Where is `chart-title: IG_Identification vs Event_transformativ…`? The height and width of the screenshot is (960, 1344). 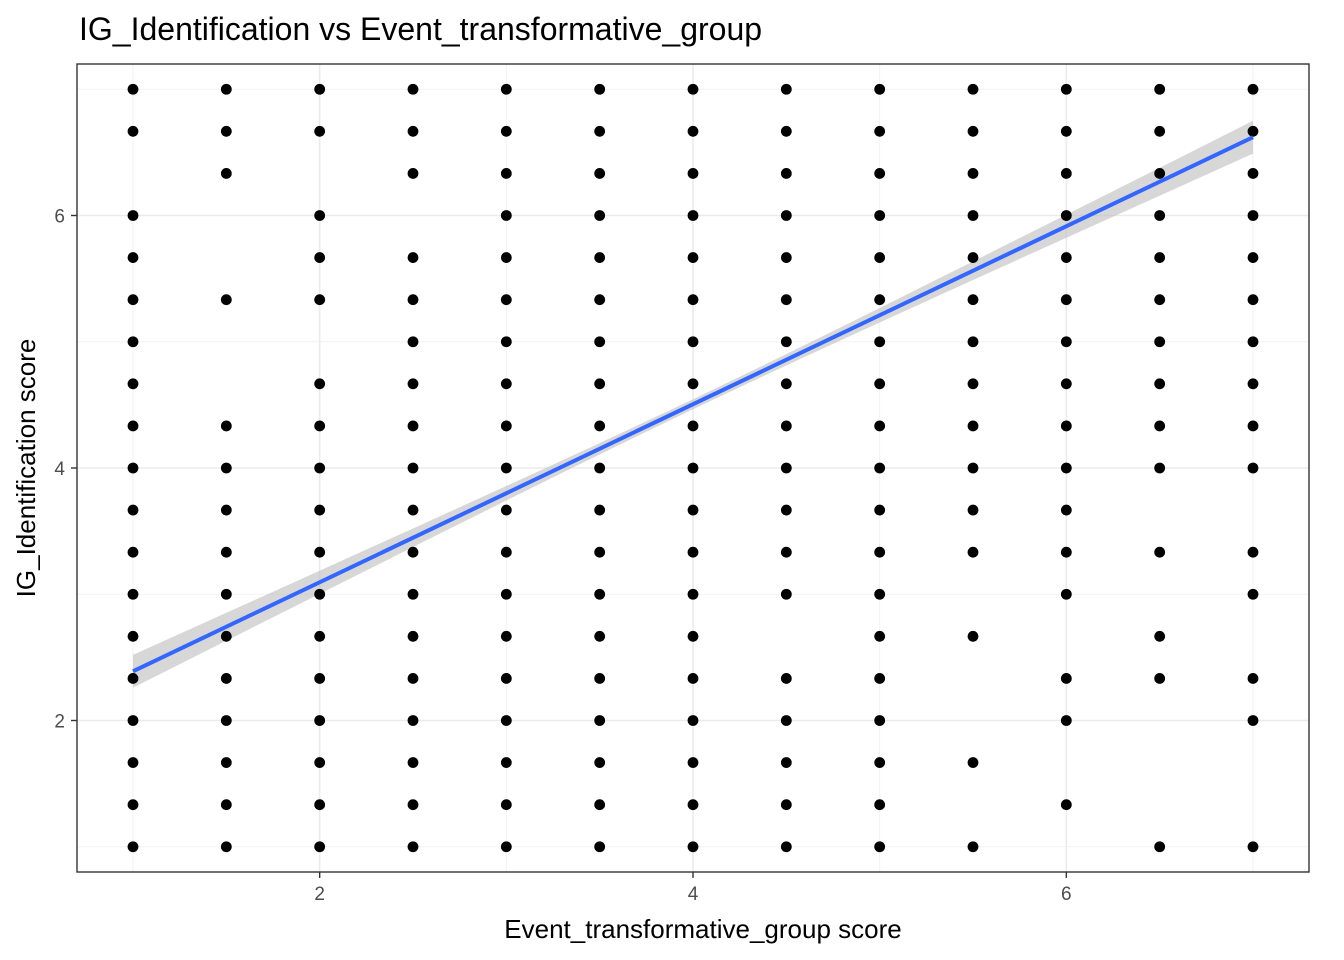 chart-title: IG_Identification vs Event_transformativ… is located at coordinates (420, 29).